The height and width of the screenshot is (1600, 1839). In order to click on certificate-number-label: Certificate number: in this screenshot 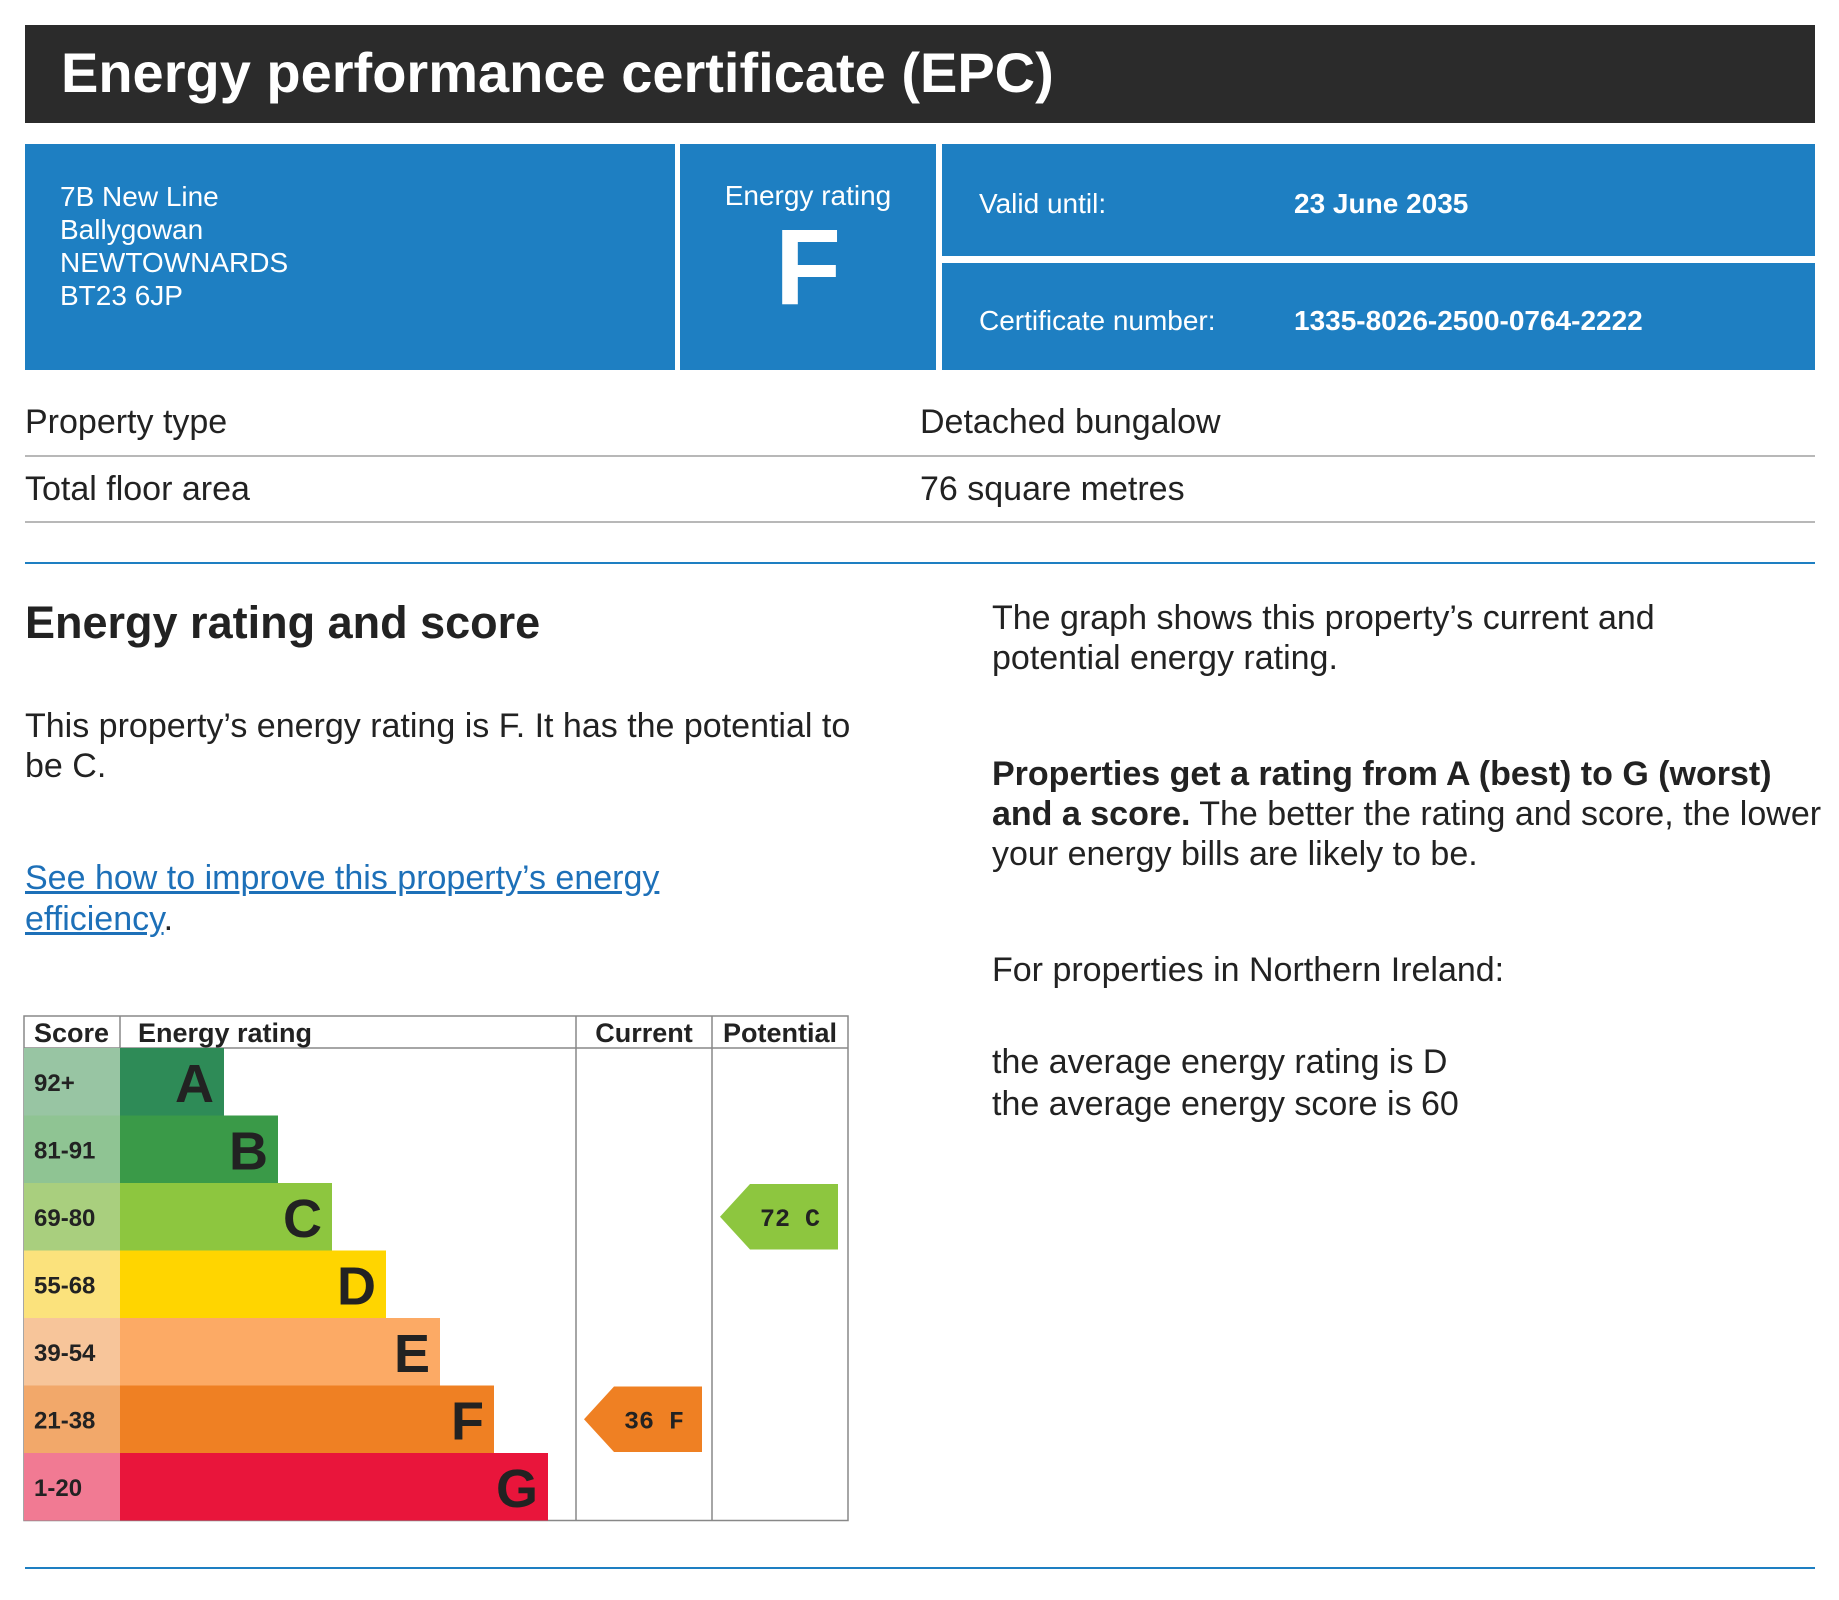, I will do `click(1097, 320)`.